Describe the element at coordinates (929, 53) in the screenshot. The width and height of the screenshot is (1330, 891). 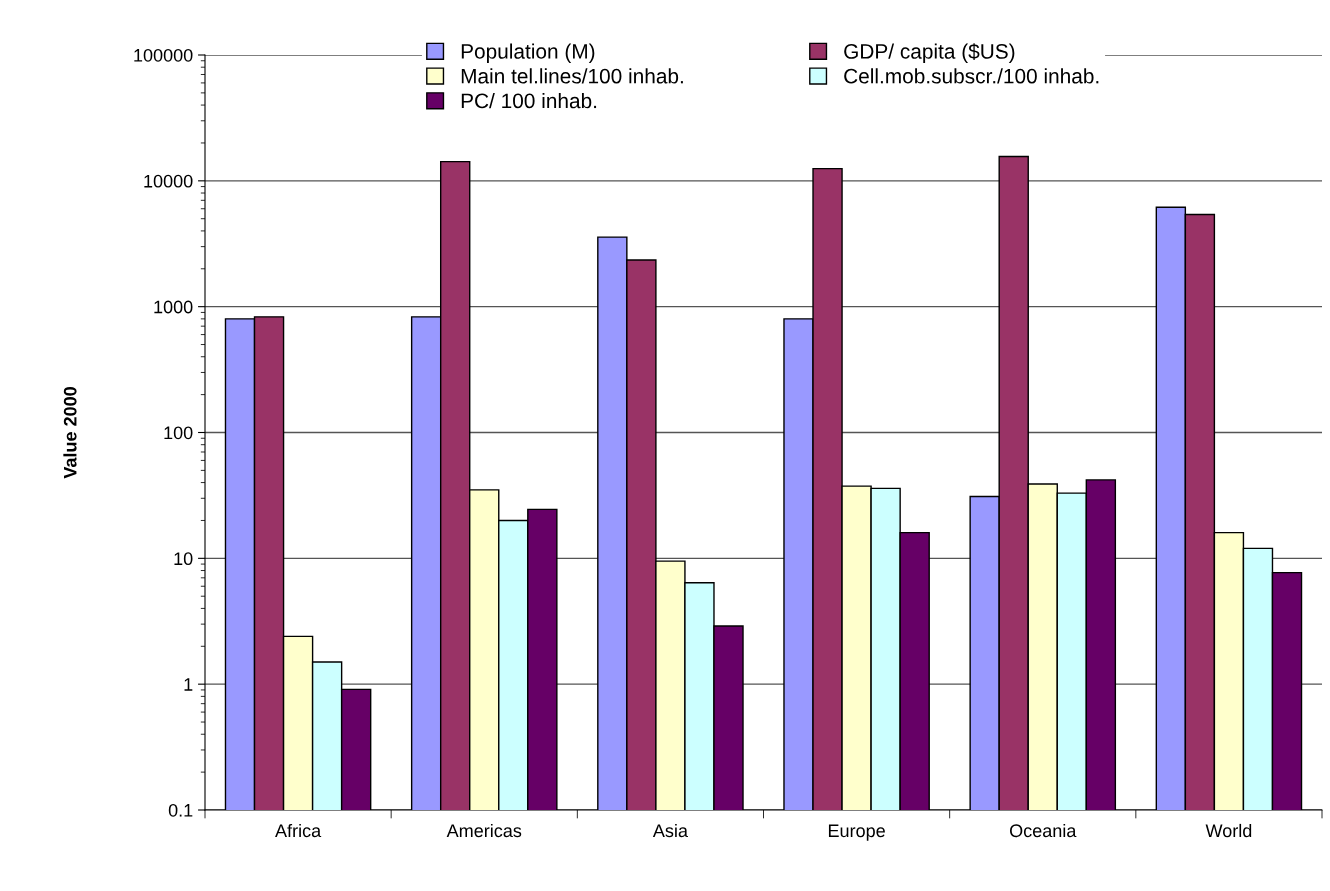
I see `legend-label: GDP/ capita ($US)` at that location.